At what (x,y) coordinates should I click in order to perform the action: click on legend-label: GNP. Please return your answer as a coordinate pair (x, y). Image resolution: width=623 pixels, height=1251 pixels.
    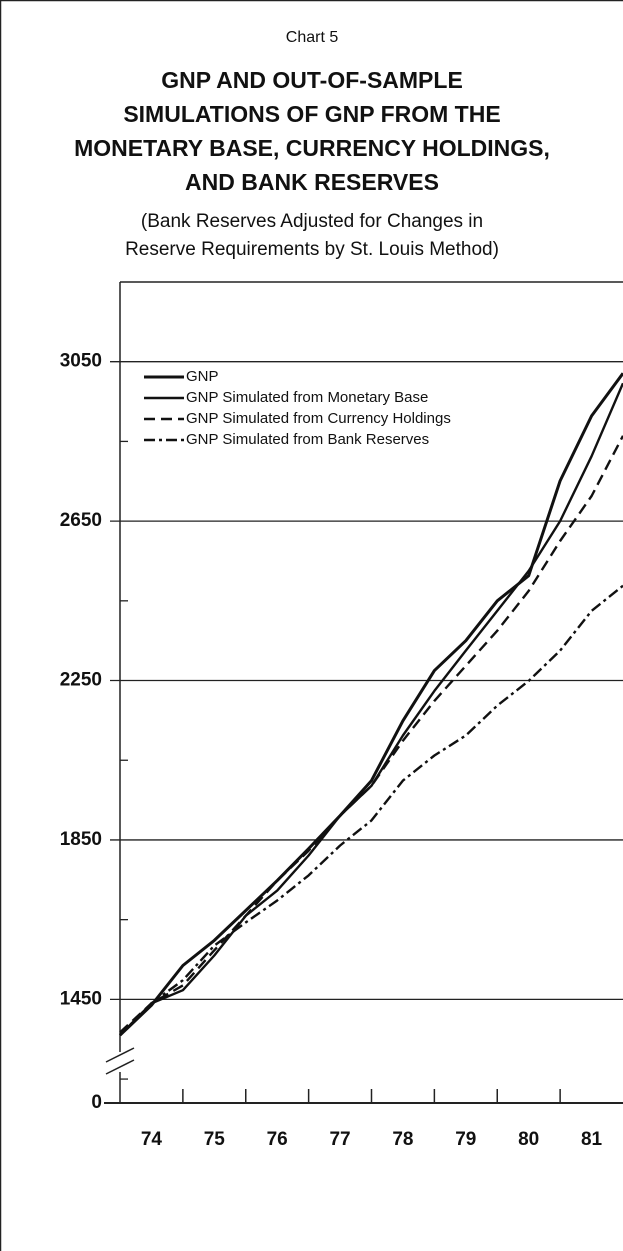
    Looking at the image, I should click on (202, 376).